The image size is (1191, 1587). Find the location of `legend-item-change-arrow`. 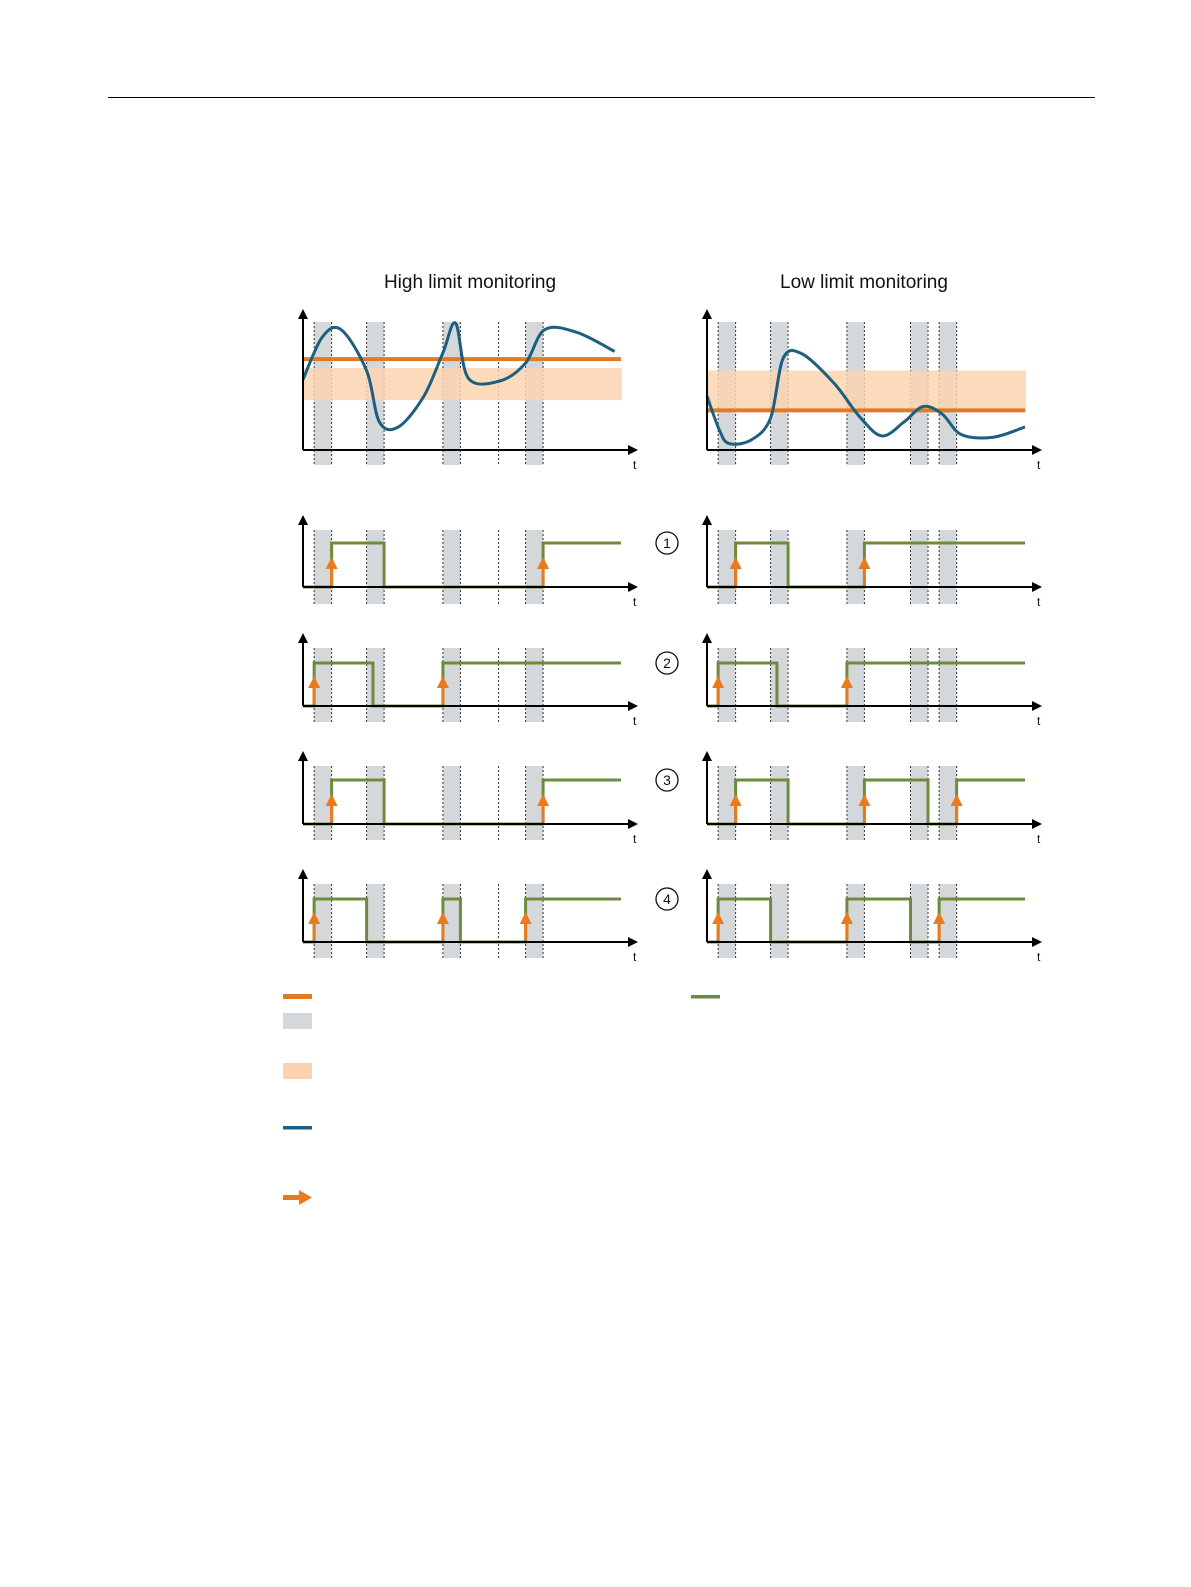

legend-item-change-arrow is located at coordinates (297, 1197).